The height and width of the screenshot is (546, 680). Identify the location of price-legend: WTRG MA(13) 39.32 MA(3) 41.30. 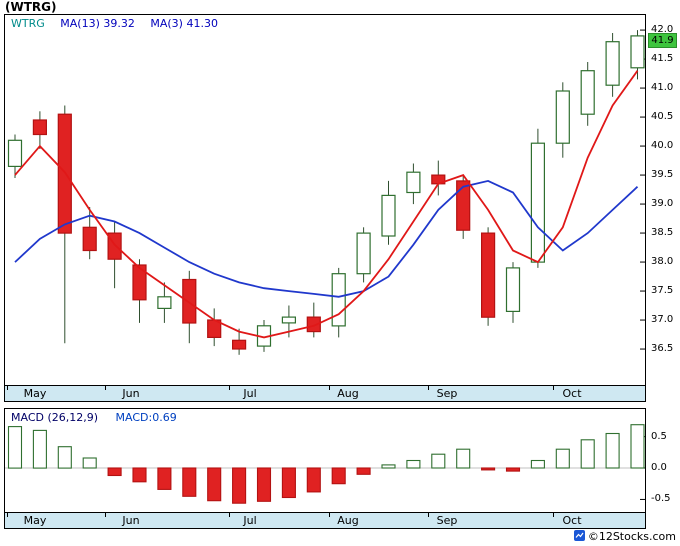
(114, 23).